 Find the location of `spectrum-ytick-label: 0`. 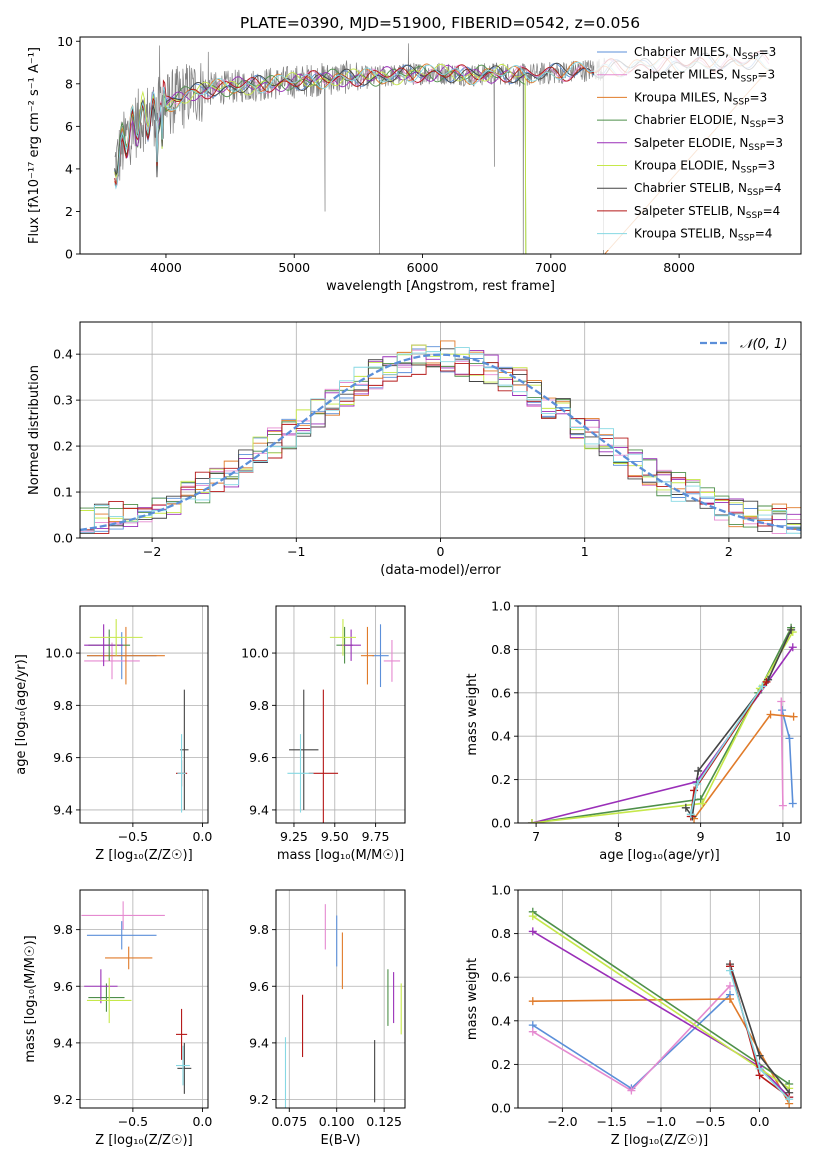

spectrum-ytick-label: 0 is located at coordinates (69, 254).